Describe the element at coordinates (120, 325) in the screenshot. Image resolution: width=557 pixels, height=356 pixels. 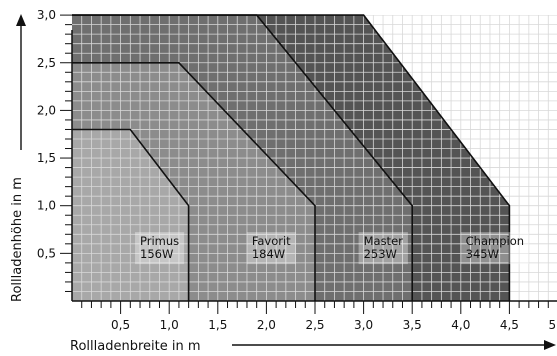
I see `x-tick-label: 0,5` at that location.